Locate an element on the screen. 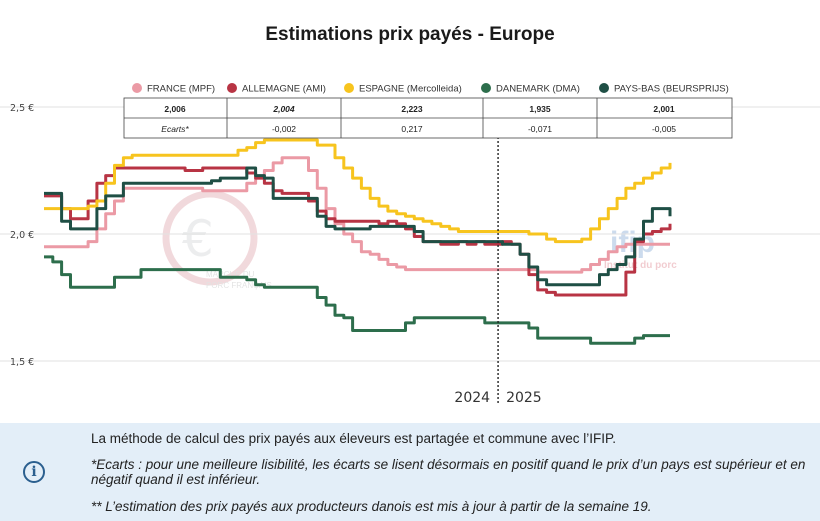 The width and height of the screenshot is (820, 521). table-ecart-espagne: 0,217 is located at coordinates (412, 129).